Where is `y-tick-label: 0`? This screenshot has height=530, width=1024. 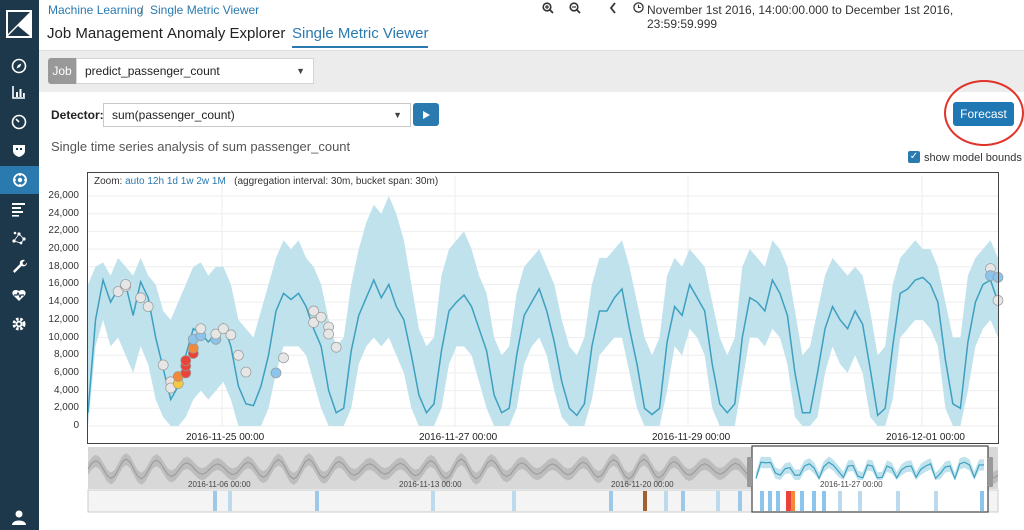
y-tick-label: 0 is located at coordinates (76, 425).